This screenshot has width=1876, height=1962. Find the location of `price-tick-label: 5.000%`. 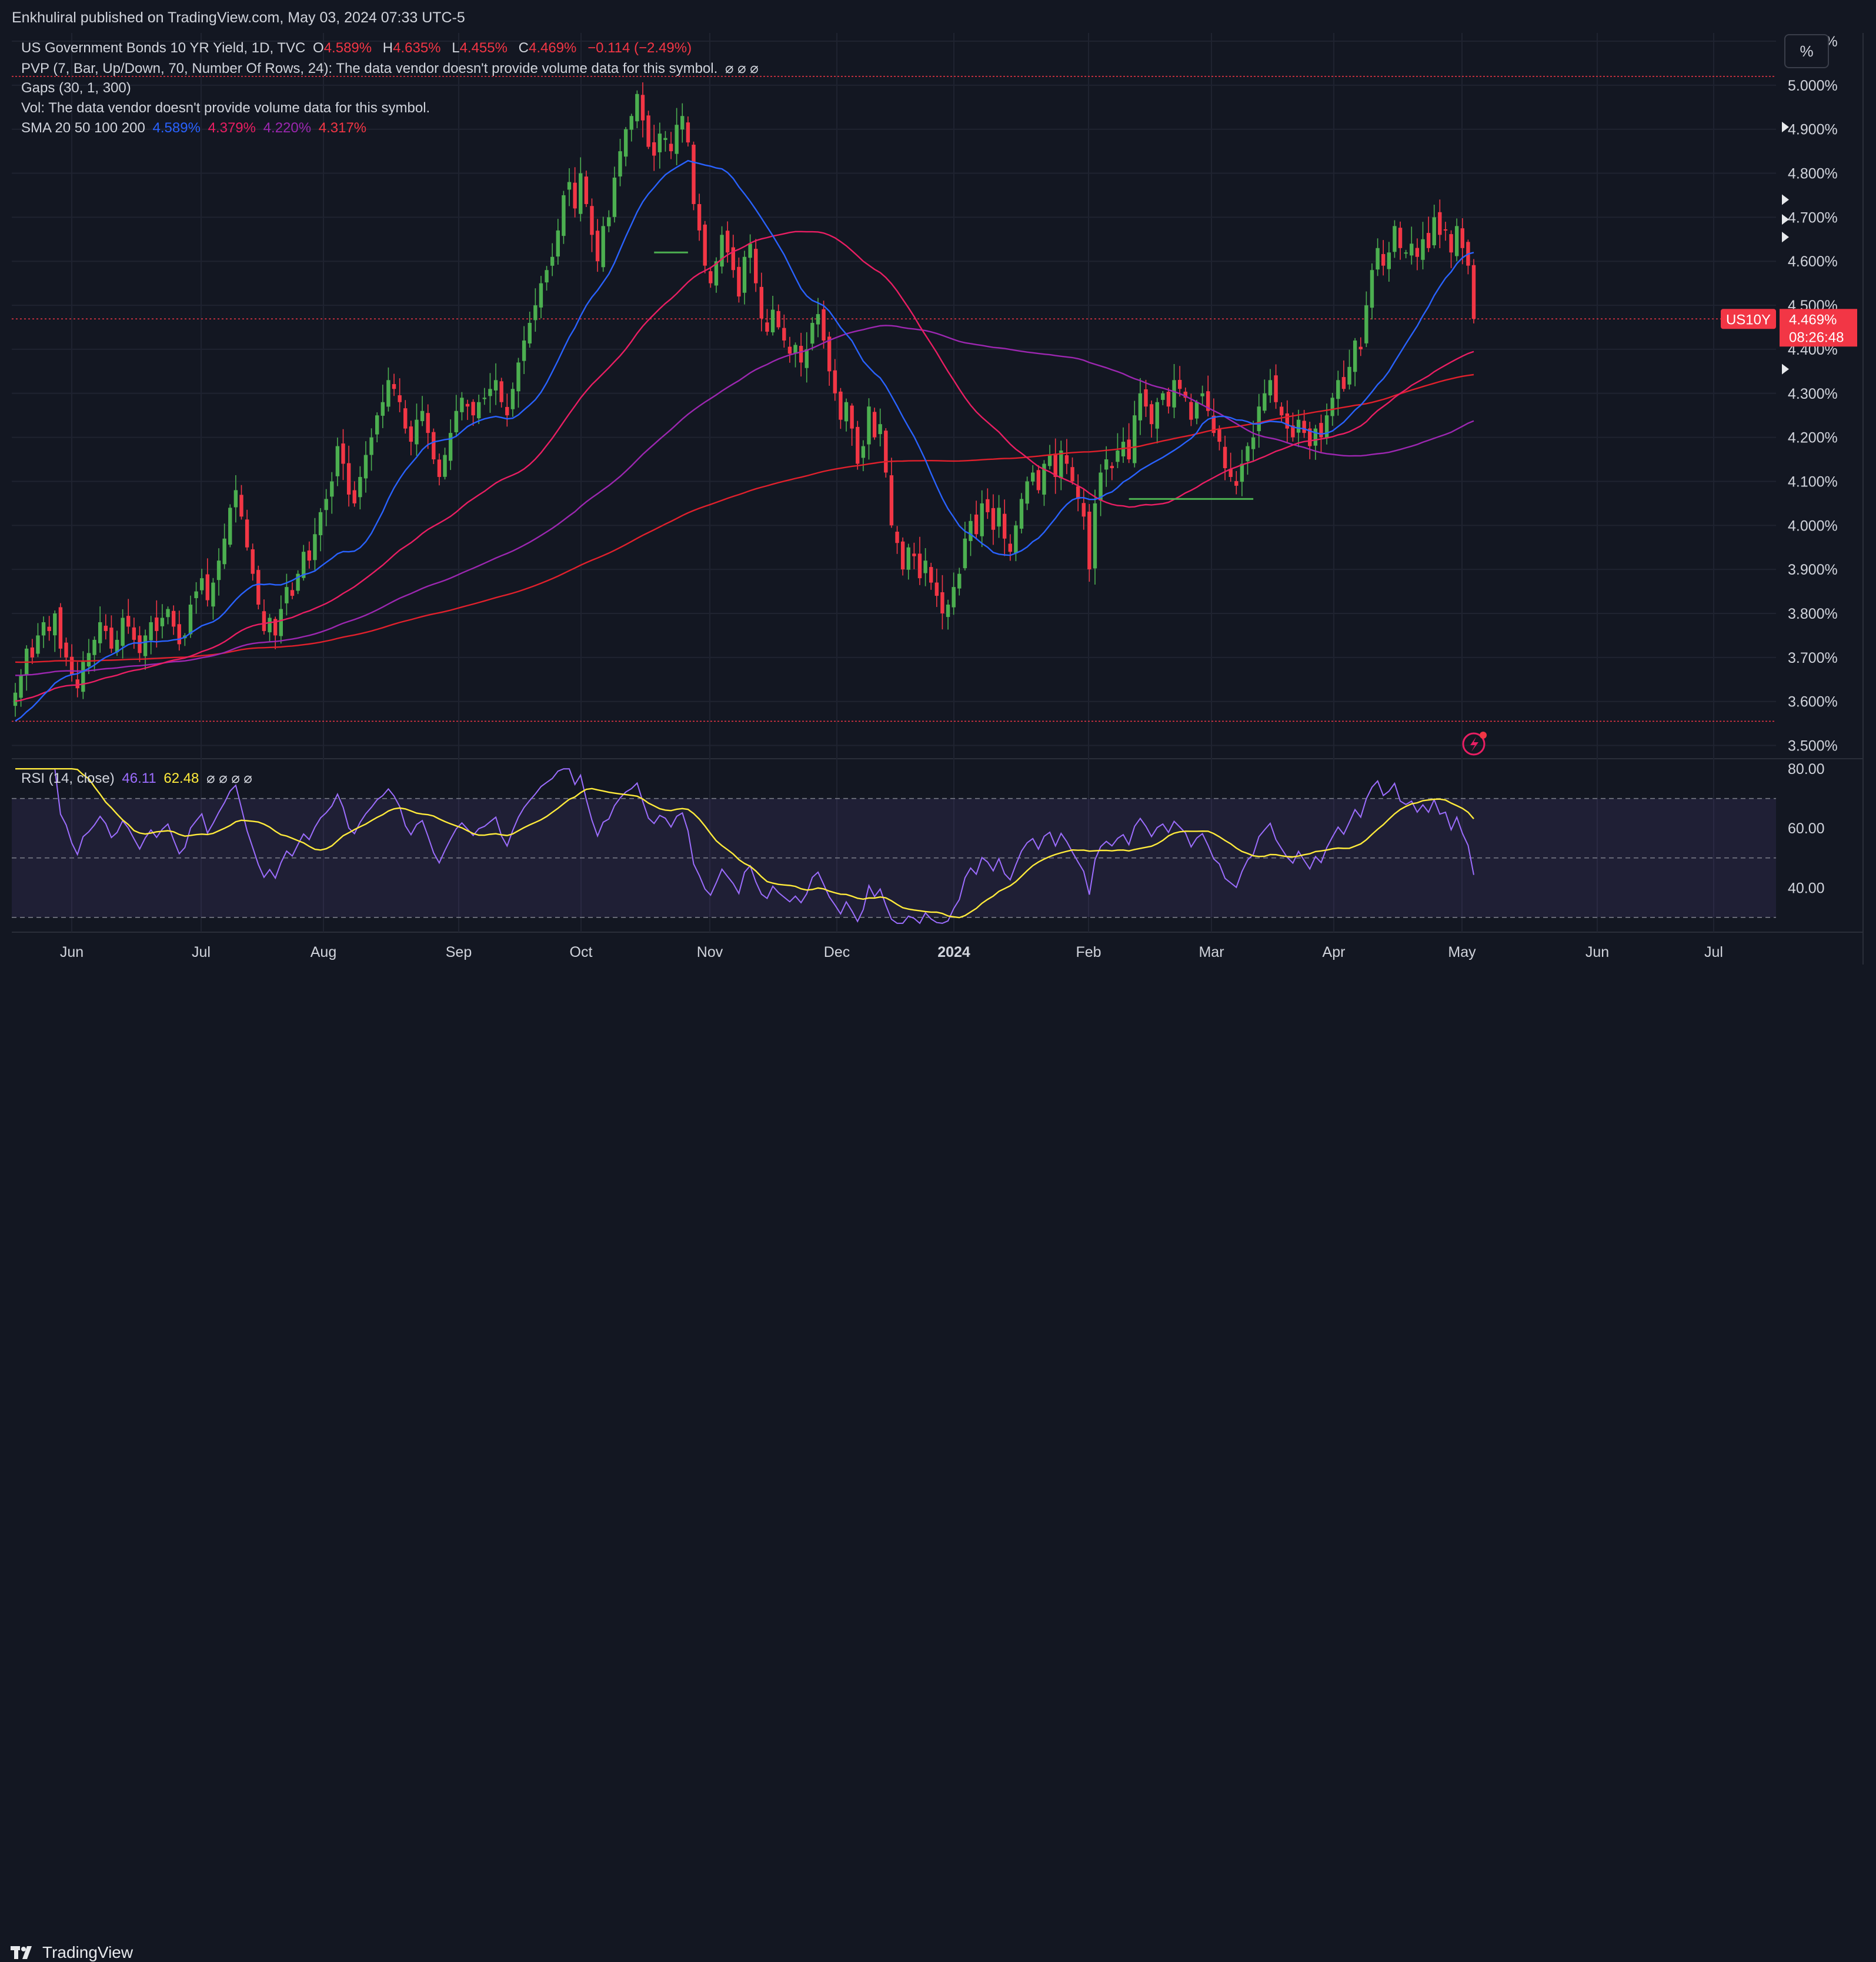

price-tick-label: 5.000% is located at coordinates (1813, 86).